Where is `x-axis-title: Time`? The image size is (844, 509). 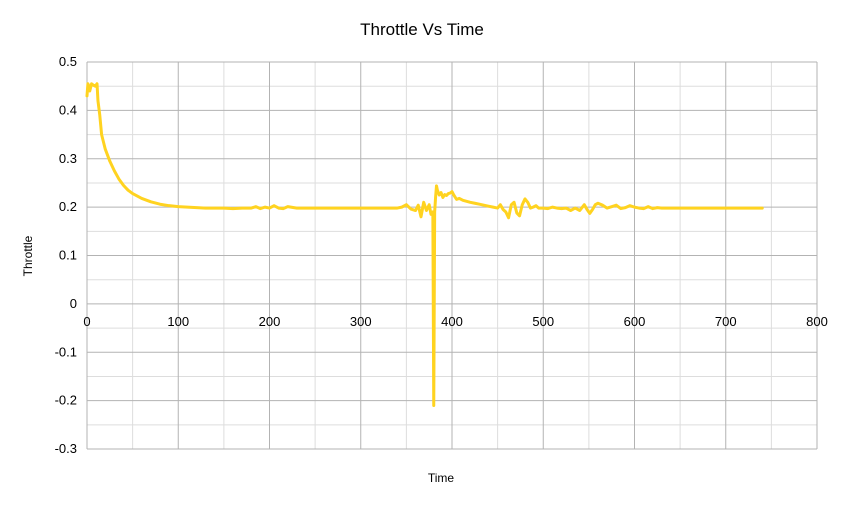 x-axis-title: Time is located at coordinates (441, 478).